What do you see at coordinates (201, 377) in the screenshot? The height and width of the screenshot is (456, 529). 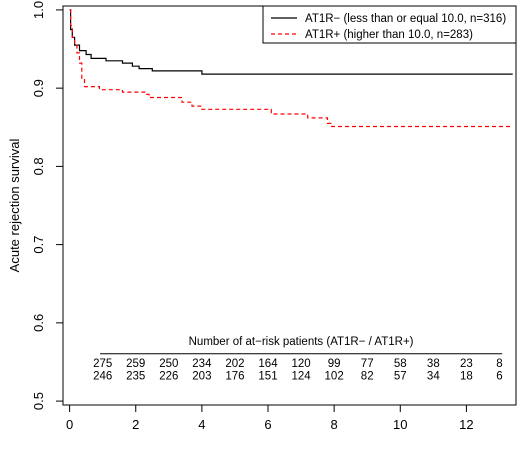 I see `at-risk-count: 203` at bounding box center [201, 377].